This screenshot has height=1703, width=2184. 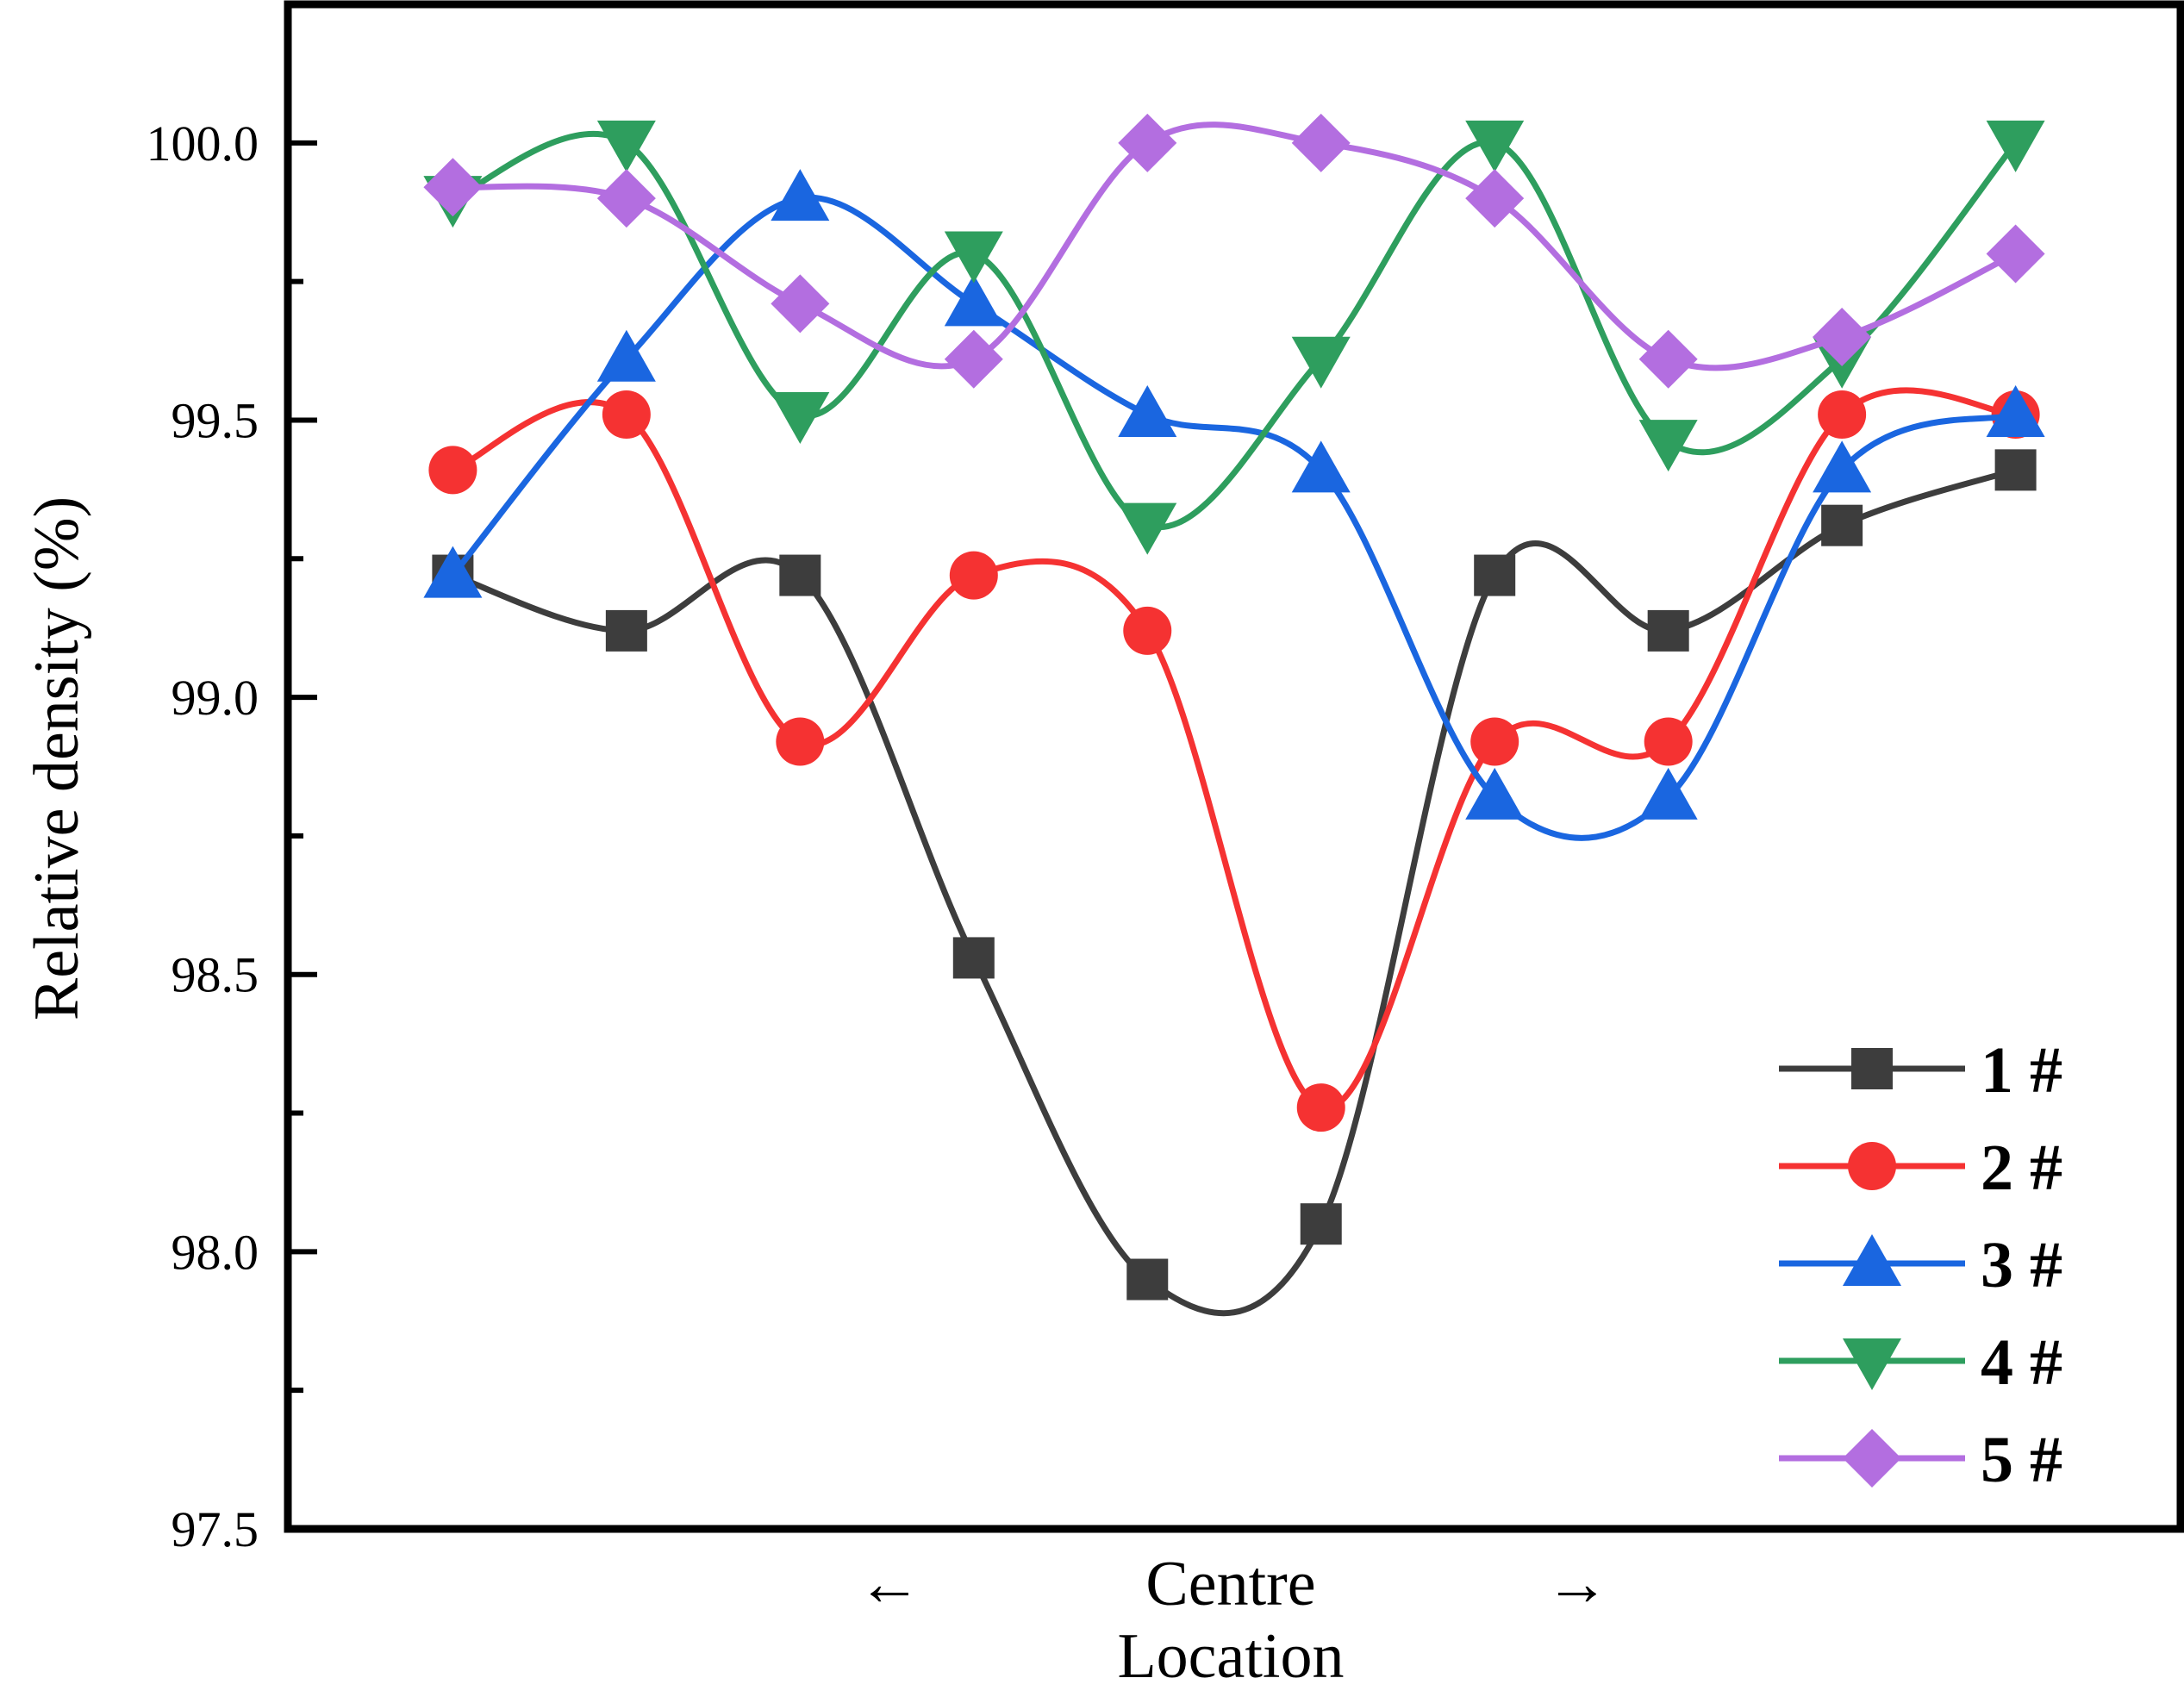 I want to click on legend-item: 1 #, so click(x=1921, y=1070).